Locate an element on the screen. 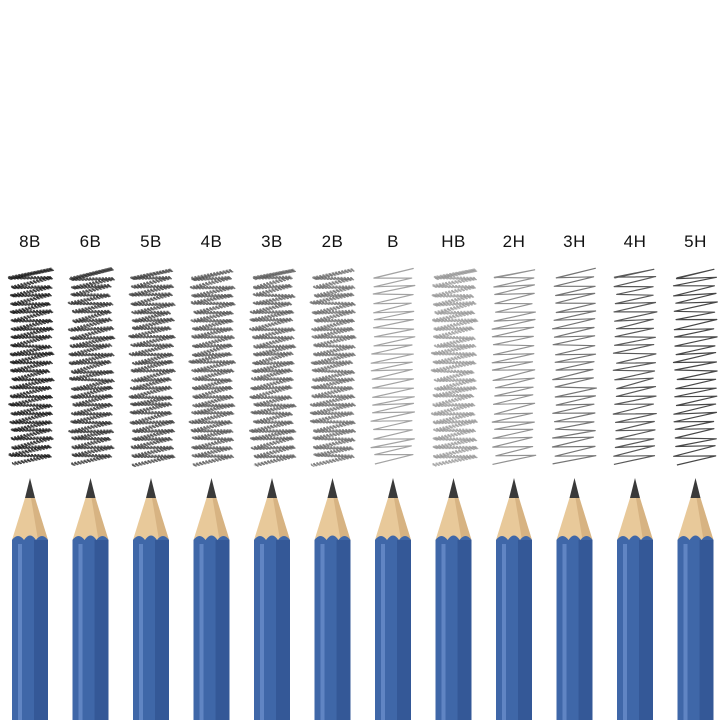 This screenshot has height=720, width=720. grade-label-hb: HB is located at coordinates (453, 241).